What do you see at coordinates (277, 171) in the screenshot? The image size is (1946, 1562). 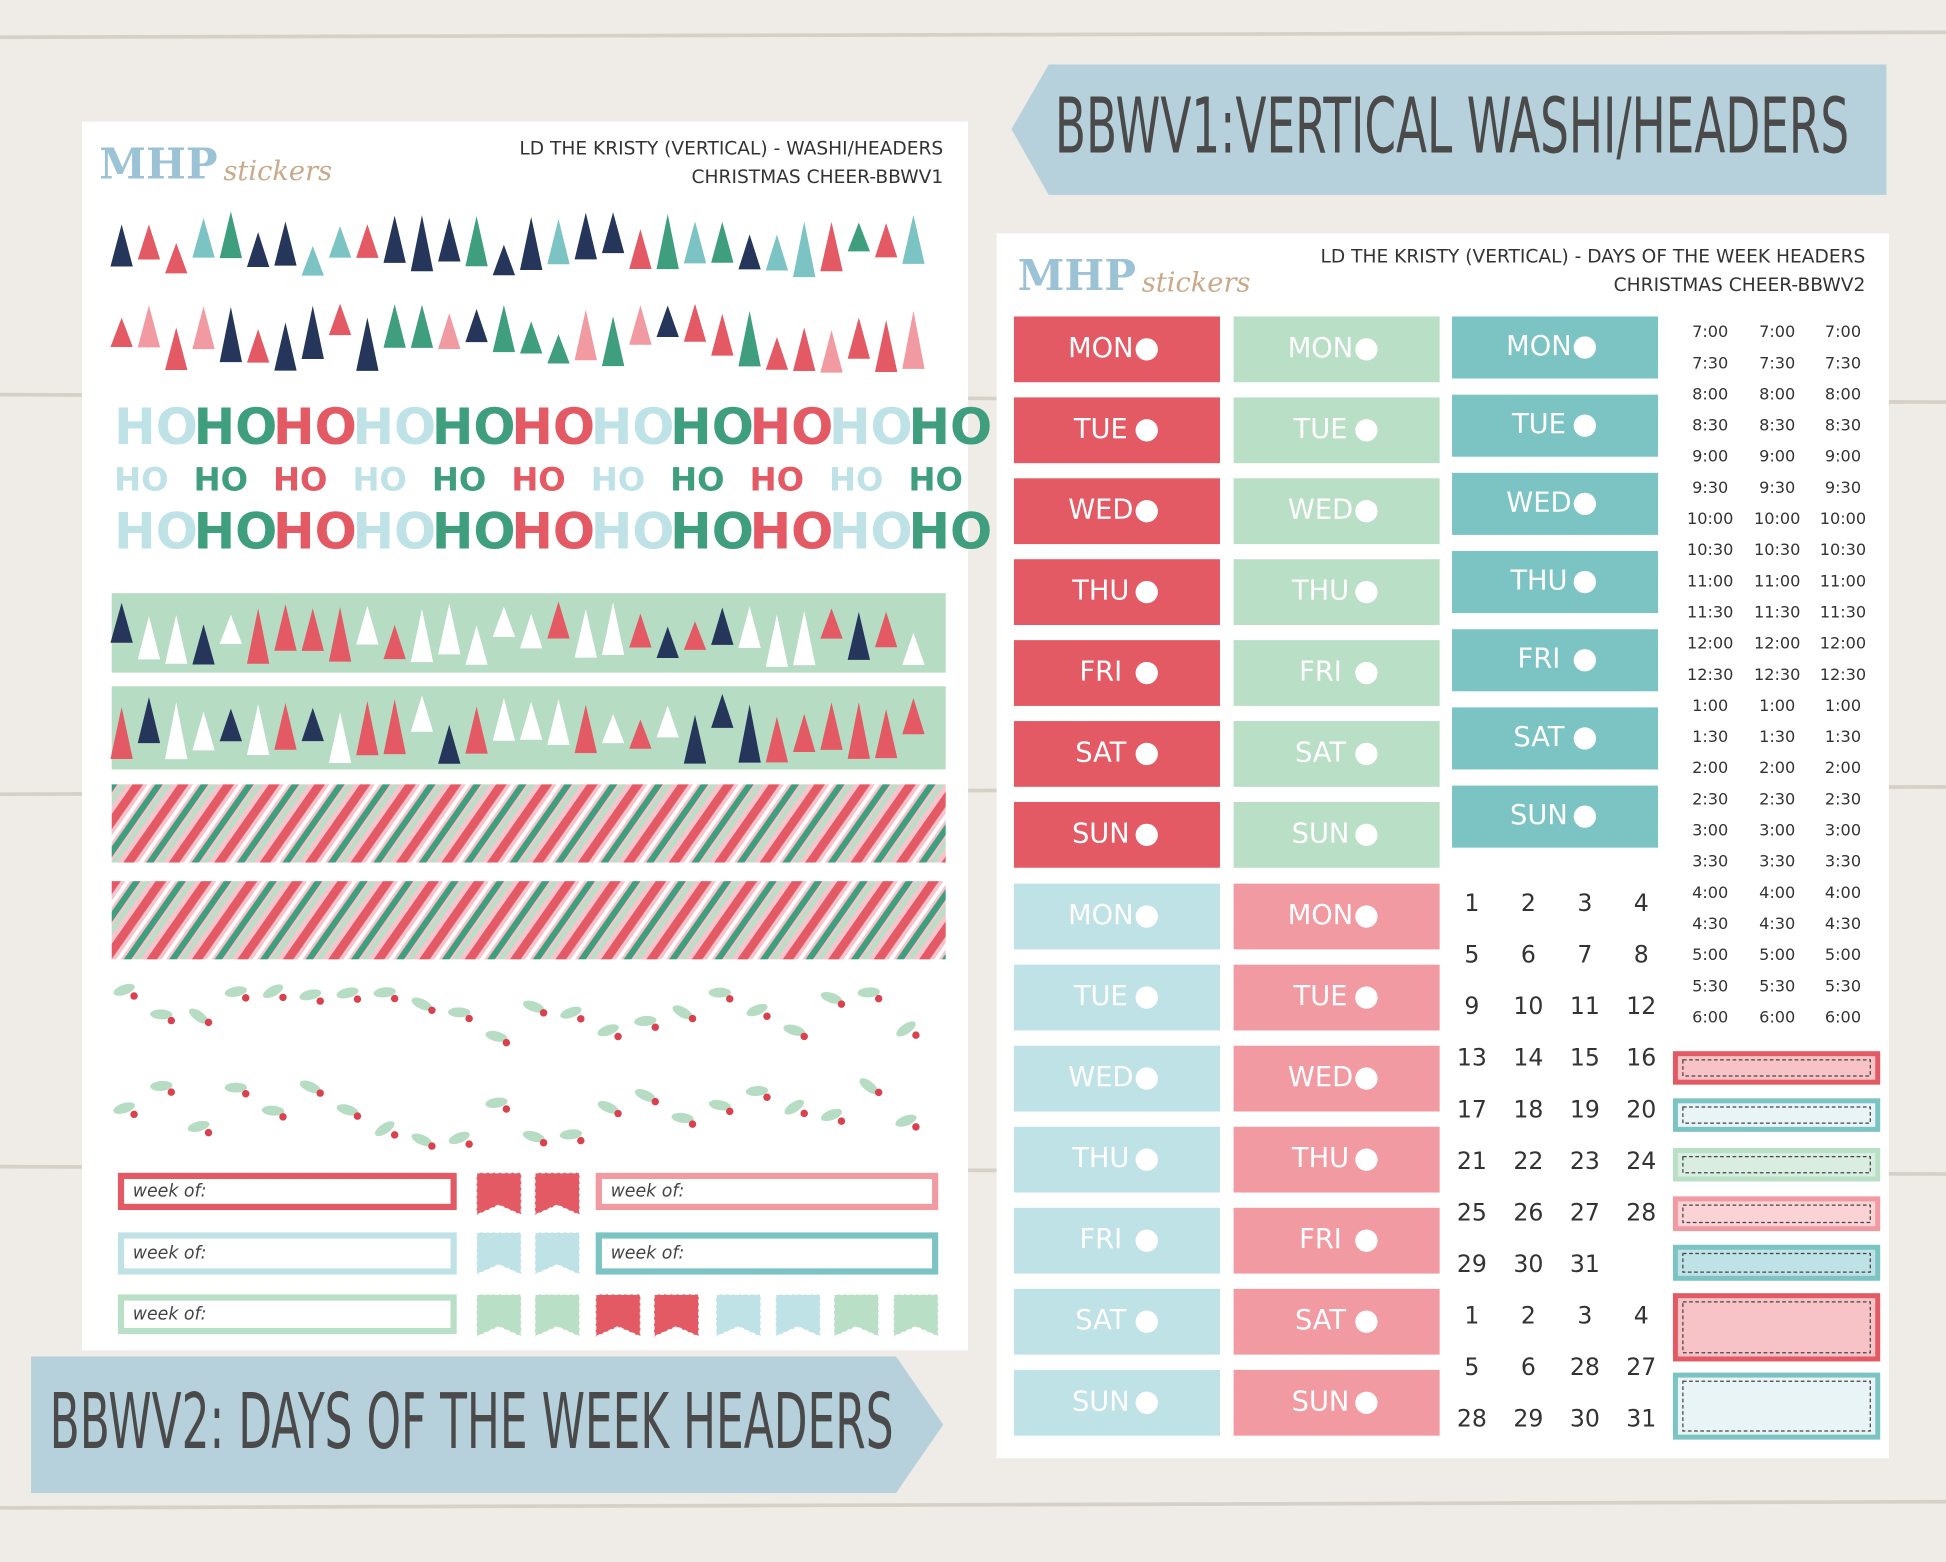 I see `logo-script: stickers` at bounding box center [277, 171].